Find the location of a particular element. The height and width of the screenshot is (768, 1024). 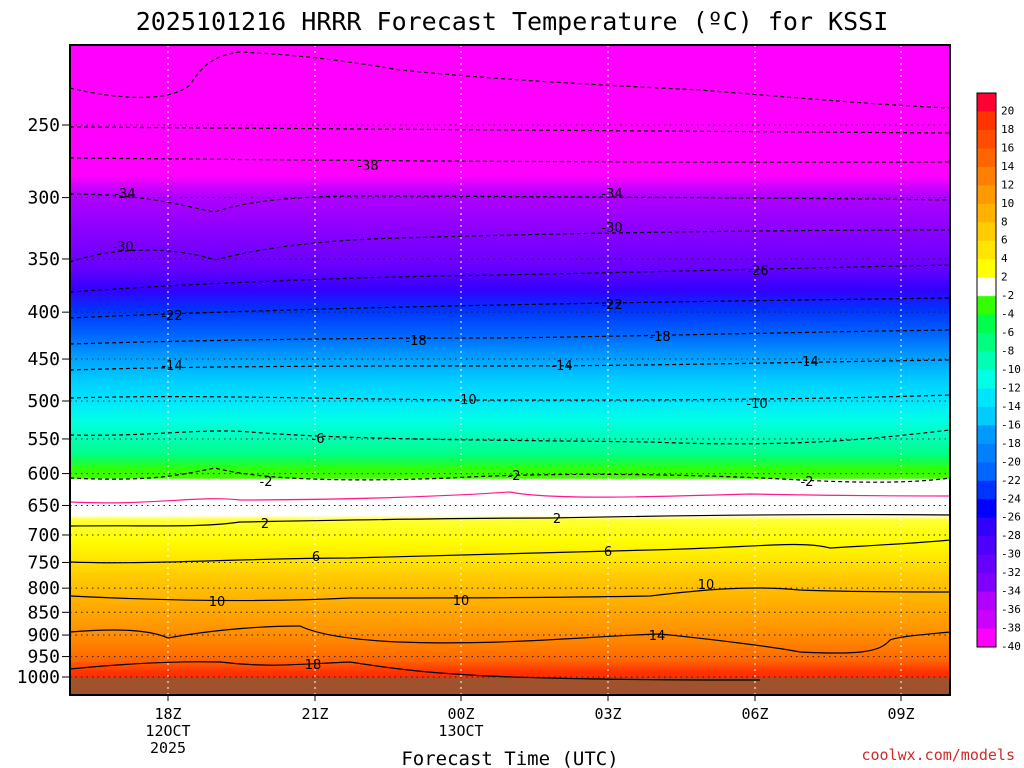

contour-label: -26 is located at coordinates (757, 271).